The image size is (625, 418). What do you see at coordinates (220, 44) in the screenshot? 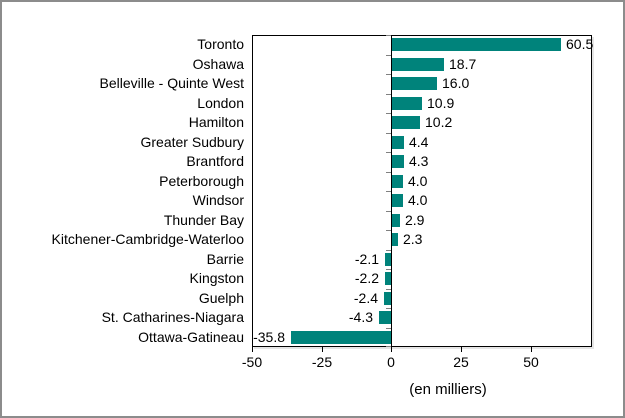
I see `category-label: Toronto` at bounding box center [220, 44].